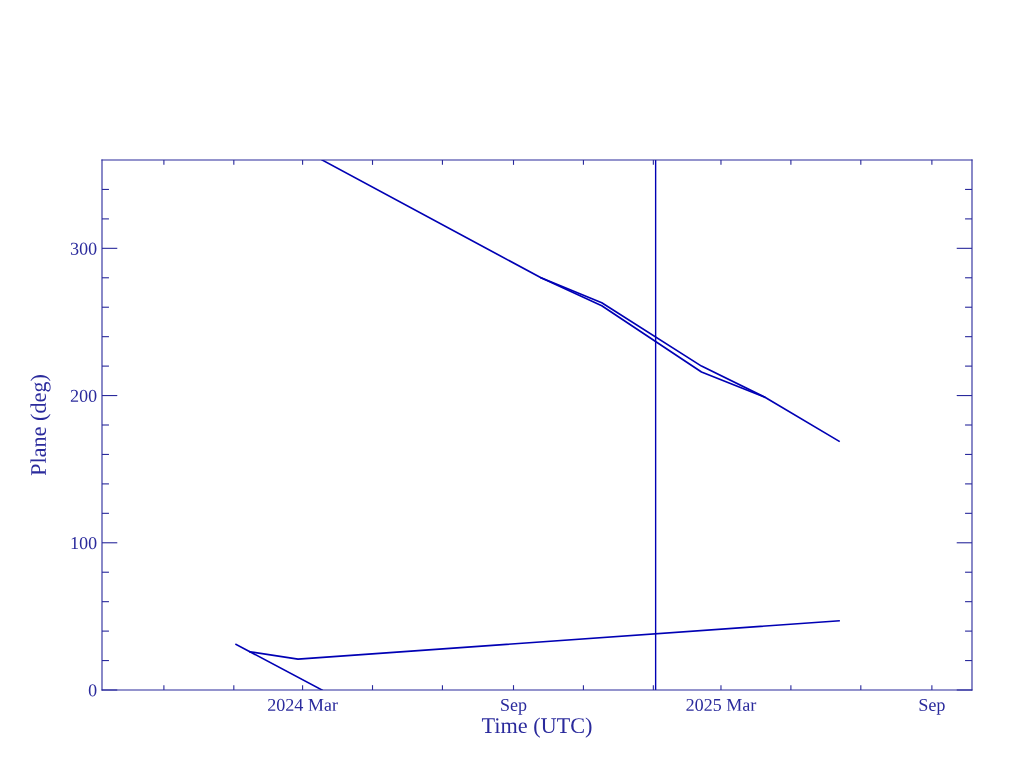 This screenshot has width=1024, height=768. What do you see at coordinates (40, 425) in the screenshot?
I see `y-axis-title: Plane (deg)` at bounding box center [40, 425].